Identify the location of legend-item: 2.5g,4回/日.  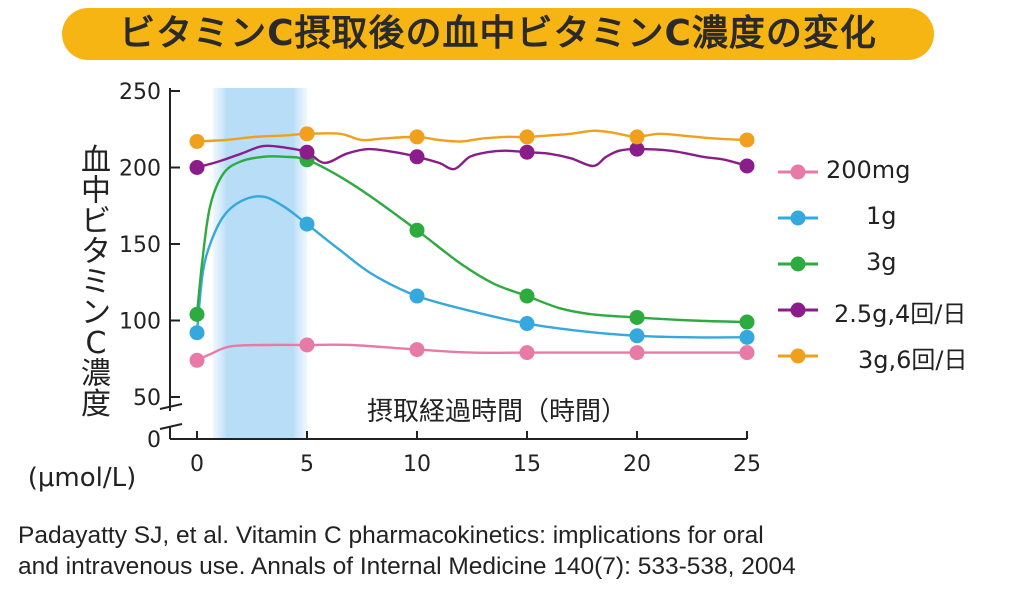
(896, 308).